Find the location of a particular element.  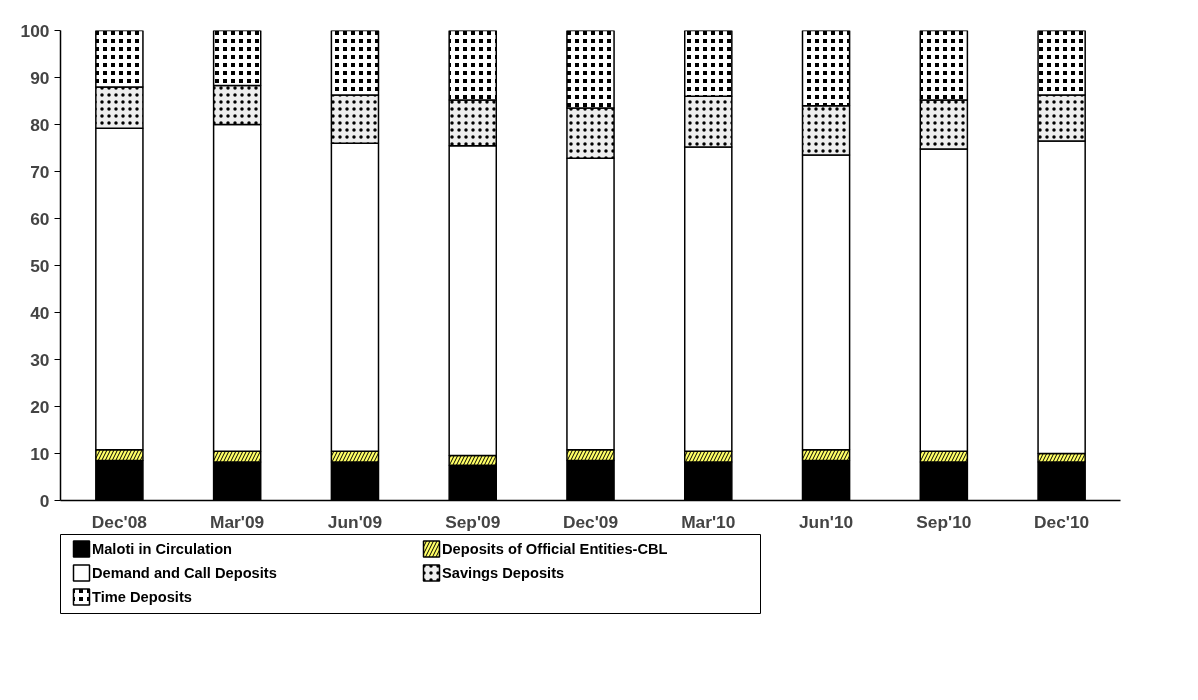

y-tick-label: 80 is located at coordinates (40, 124).